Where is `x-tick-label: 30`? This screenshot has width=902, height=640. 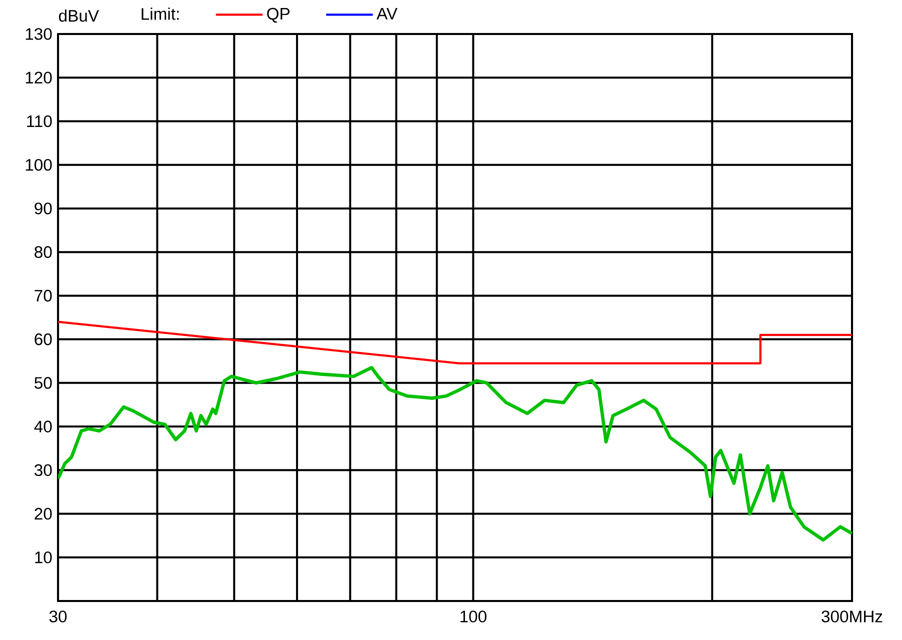 x-tick-label: 30 is located at coordinates (58, 616).